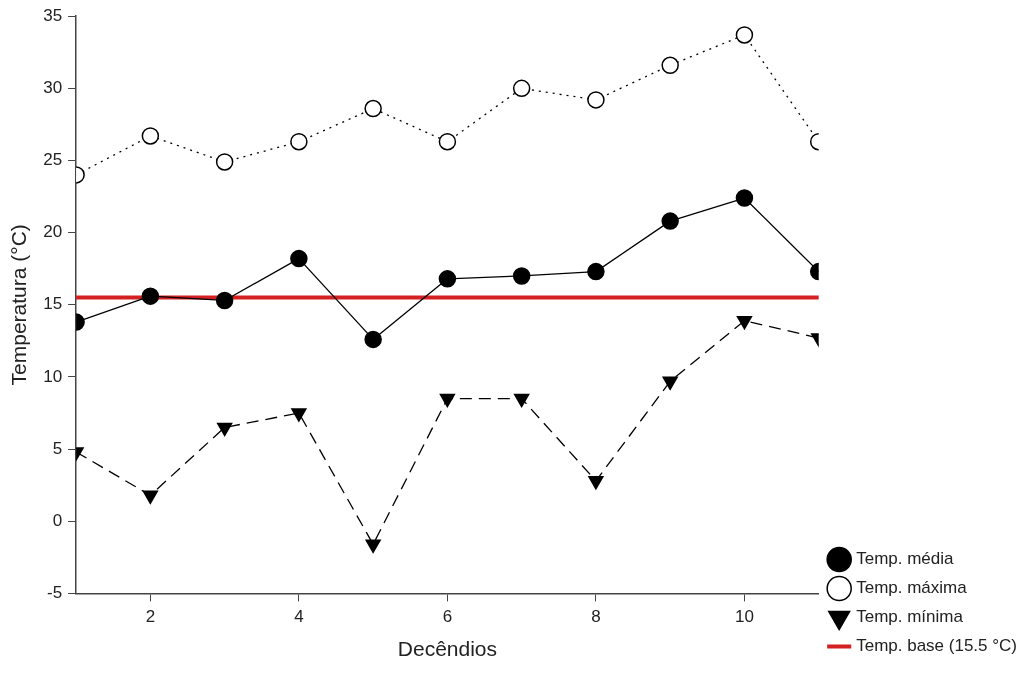  What do you see at coordinates (53, 160) in the screenshot?
I see `y-tick-label: 25` at bounding box center [53, 160].